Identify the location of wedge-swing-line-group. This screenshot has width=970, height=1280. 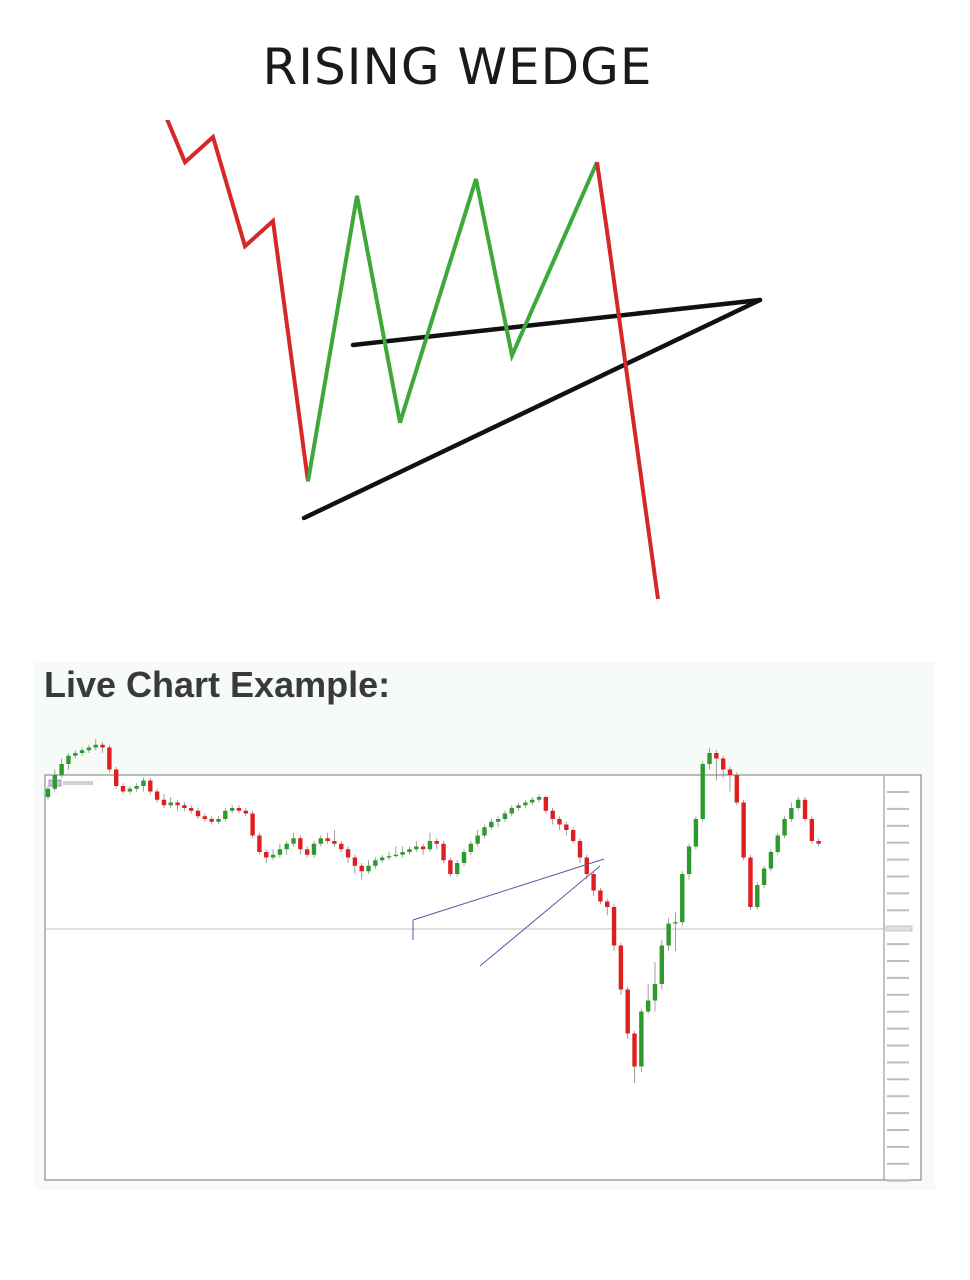
(483, 380).